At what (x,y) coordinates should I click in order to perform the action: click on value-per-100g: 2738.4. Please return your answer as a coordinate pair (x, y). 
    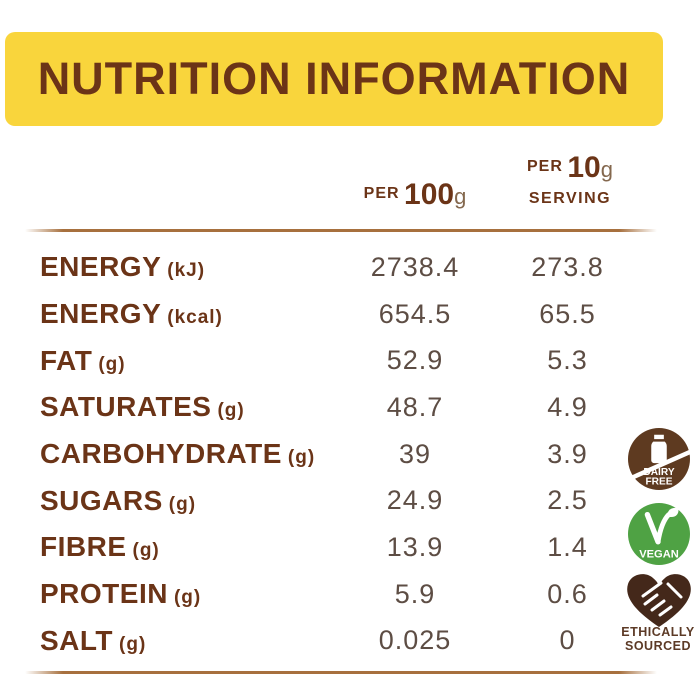
    Looking at the image, I should click on (415, 266).